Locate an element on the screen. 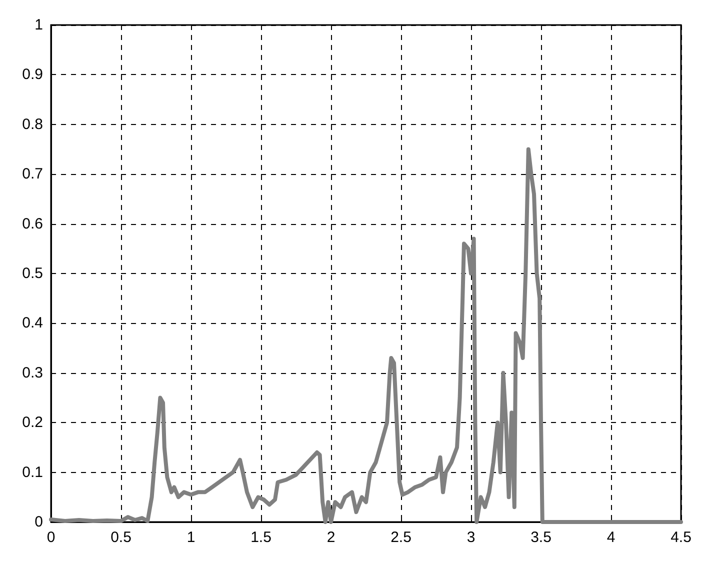  x-tick-label: 1.5 is located at coordinates (261, 537).